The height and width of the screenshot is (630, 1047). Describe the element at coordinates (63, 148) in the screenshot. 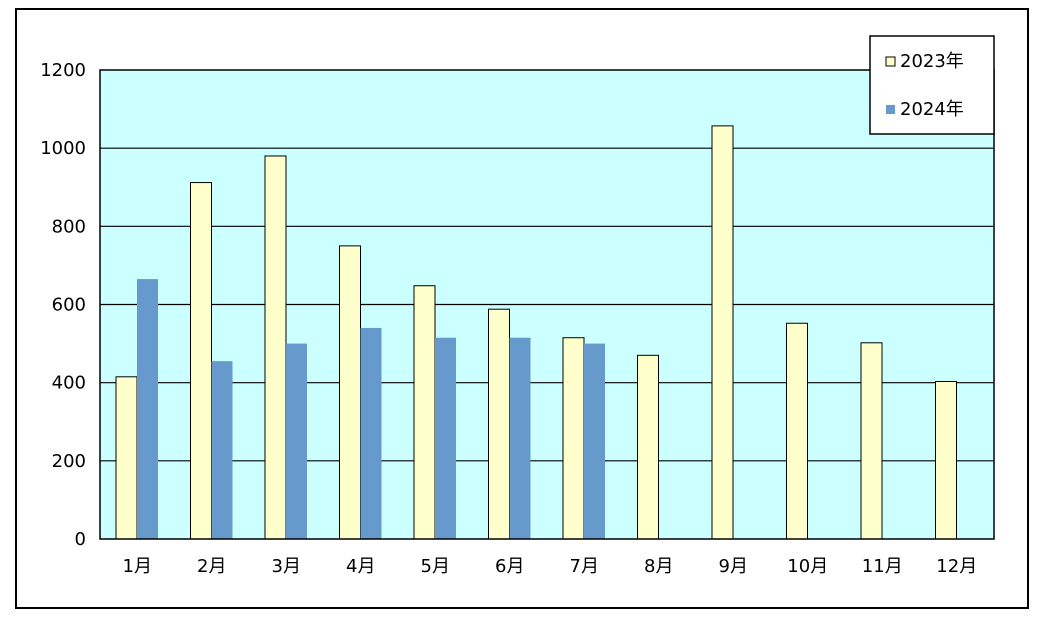

I see `y-tick-label: 1000` at that location.